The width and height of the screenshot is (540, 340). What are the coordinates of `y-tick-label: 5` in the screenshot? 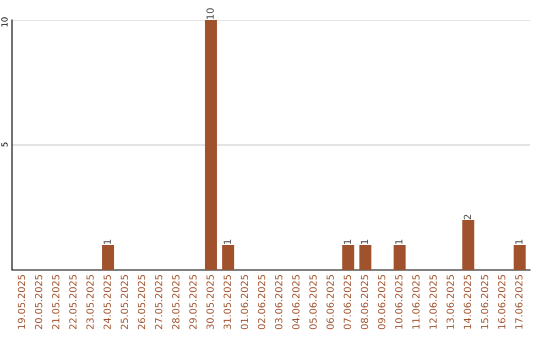 It's located at (4, 144).